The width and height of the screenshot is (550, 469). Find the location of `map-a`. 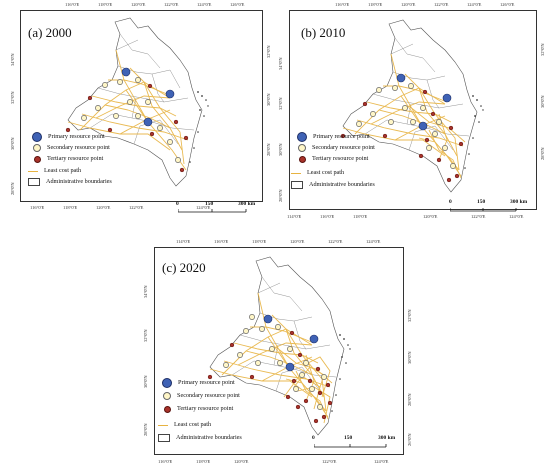

map-a is located at coordinates (137, 102).